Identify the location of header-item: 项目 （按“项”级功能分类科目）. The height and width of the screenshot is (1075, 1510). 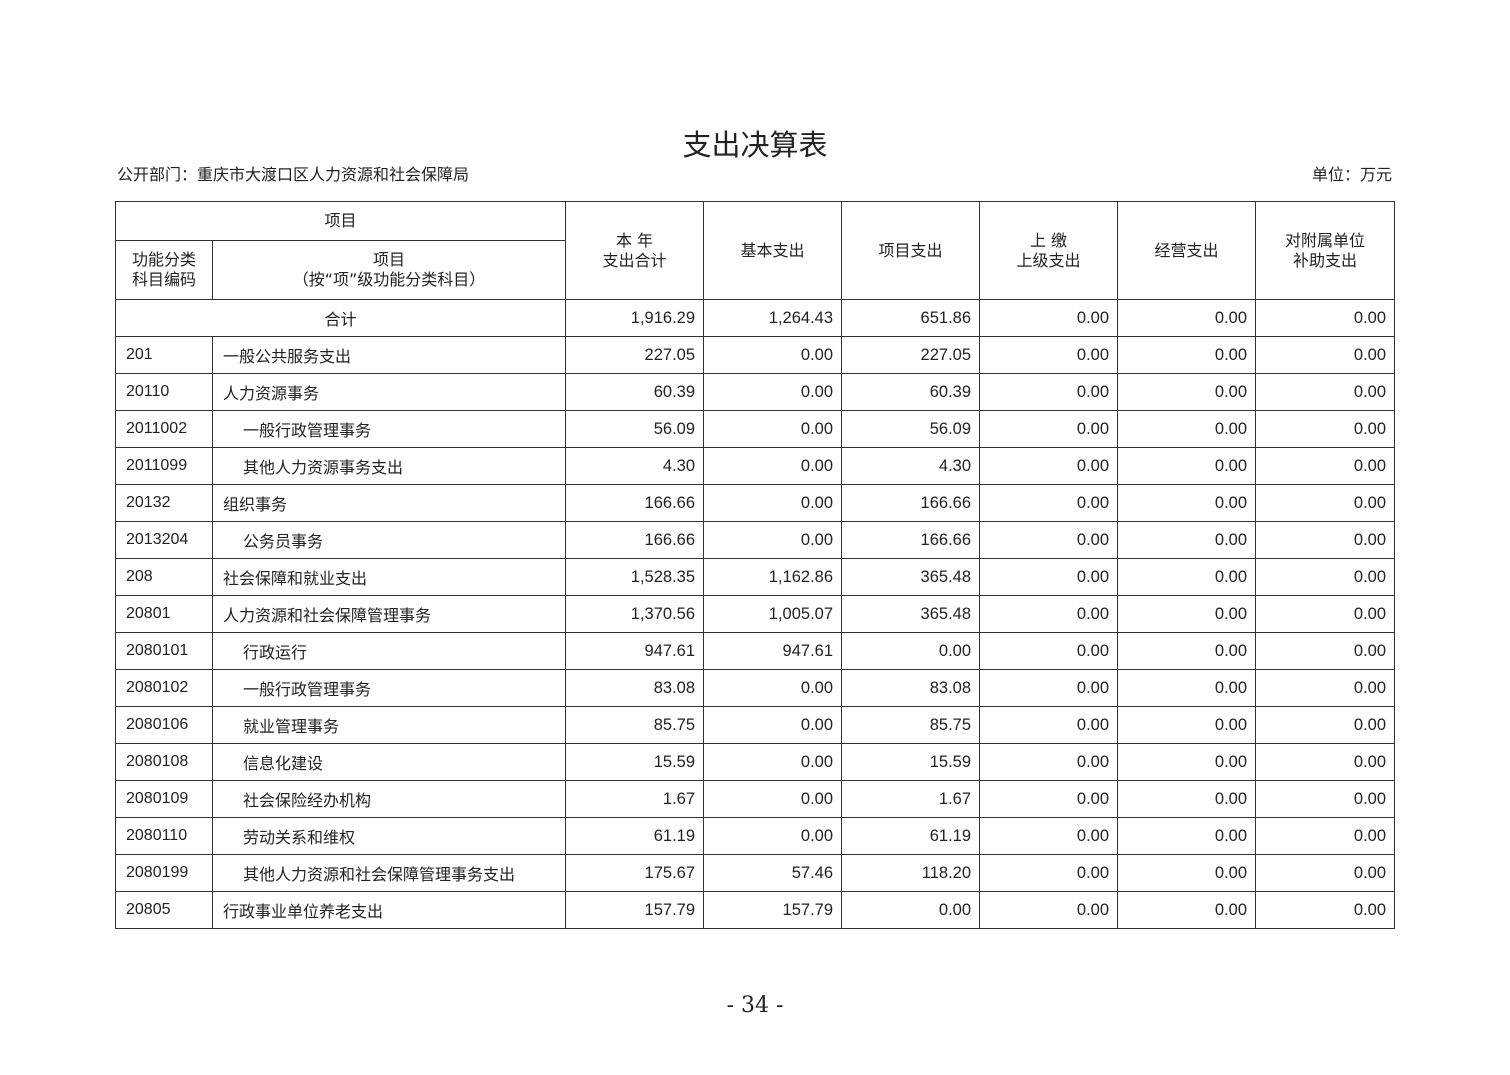
(389, 270).